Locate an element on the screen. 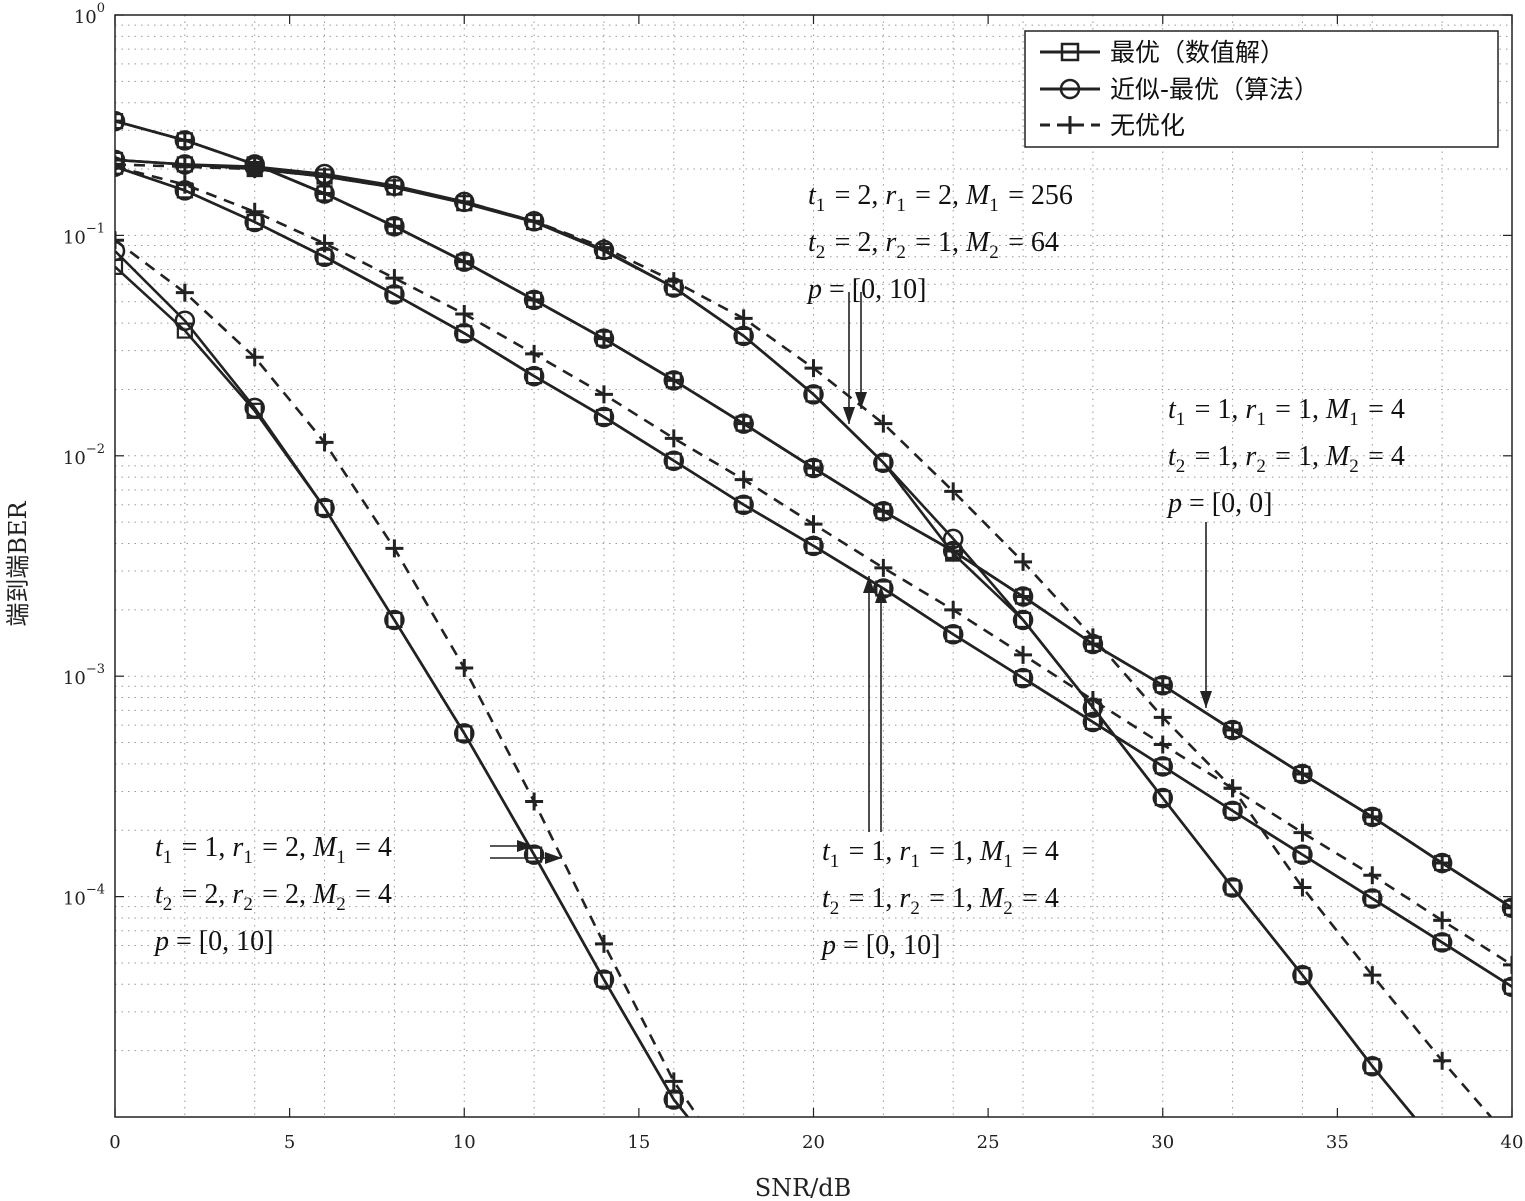 The image size is (1525, 1201). y-tick-label: 10⁰ is located at coordinates (89, 14).